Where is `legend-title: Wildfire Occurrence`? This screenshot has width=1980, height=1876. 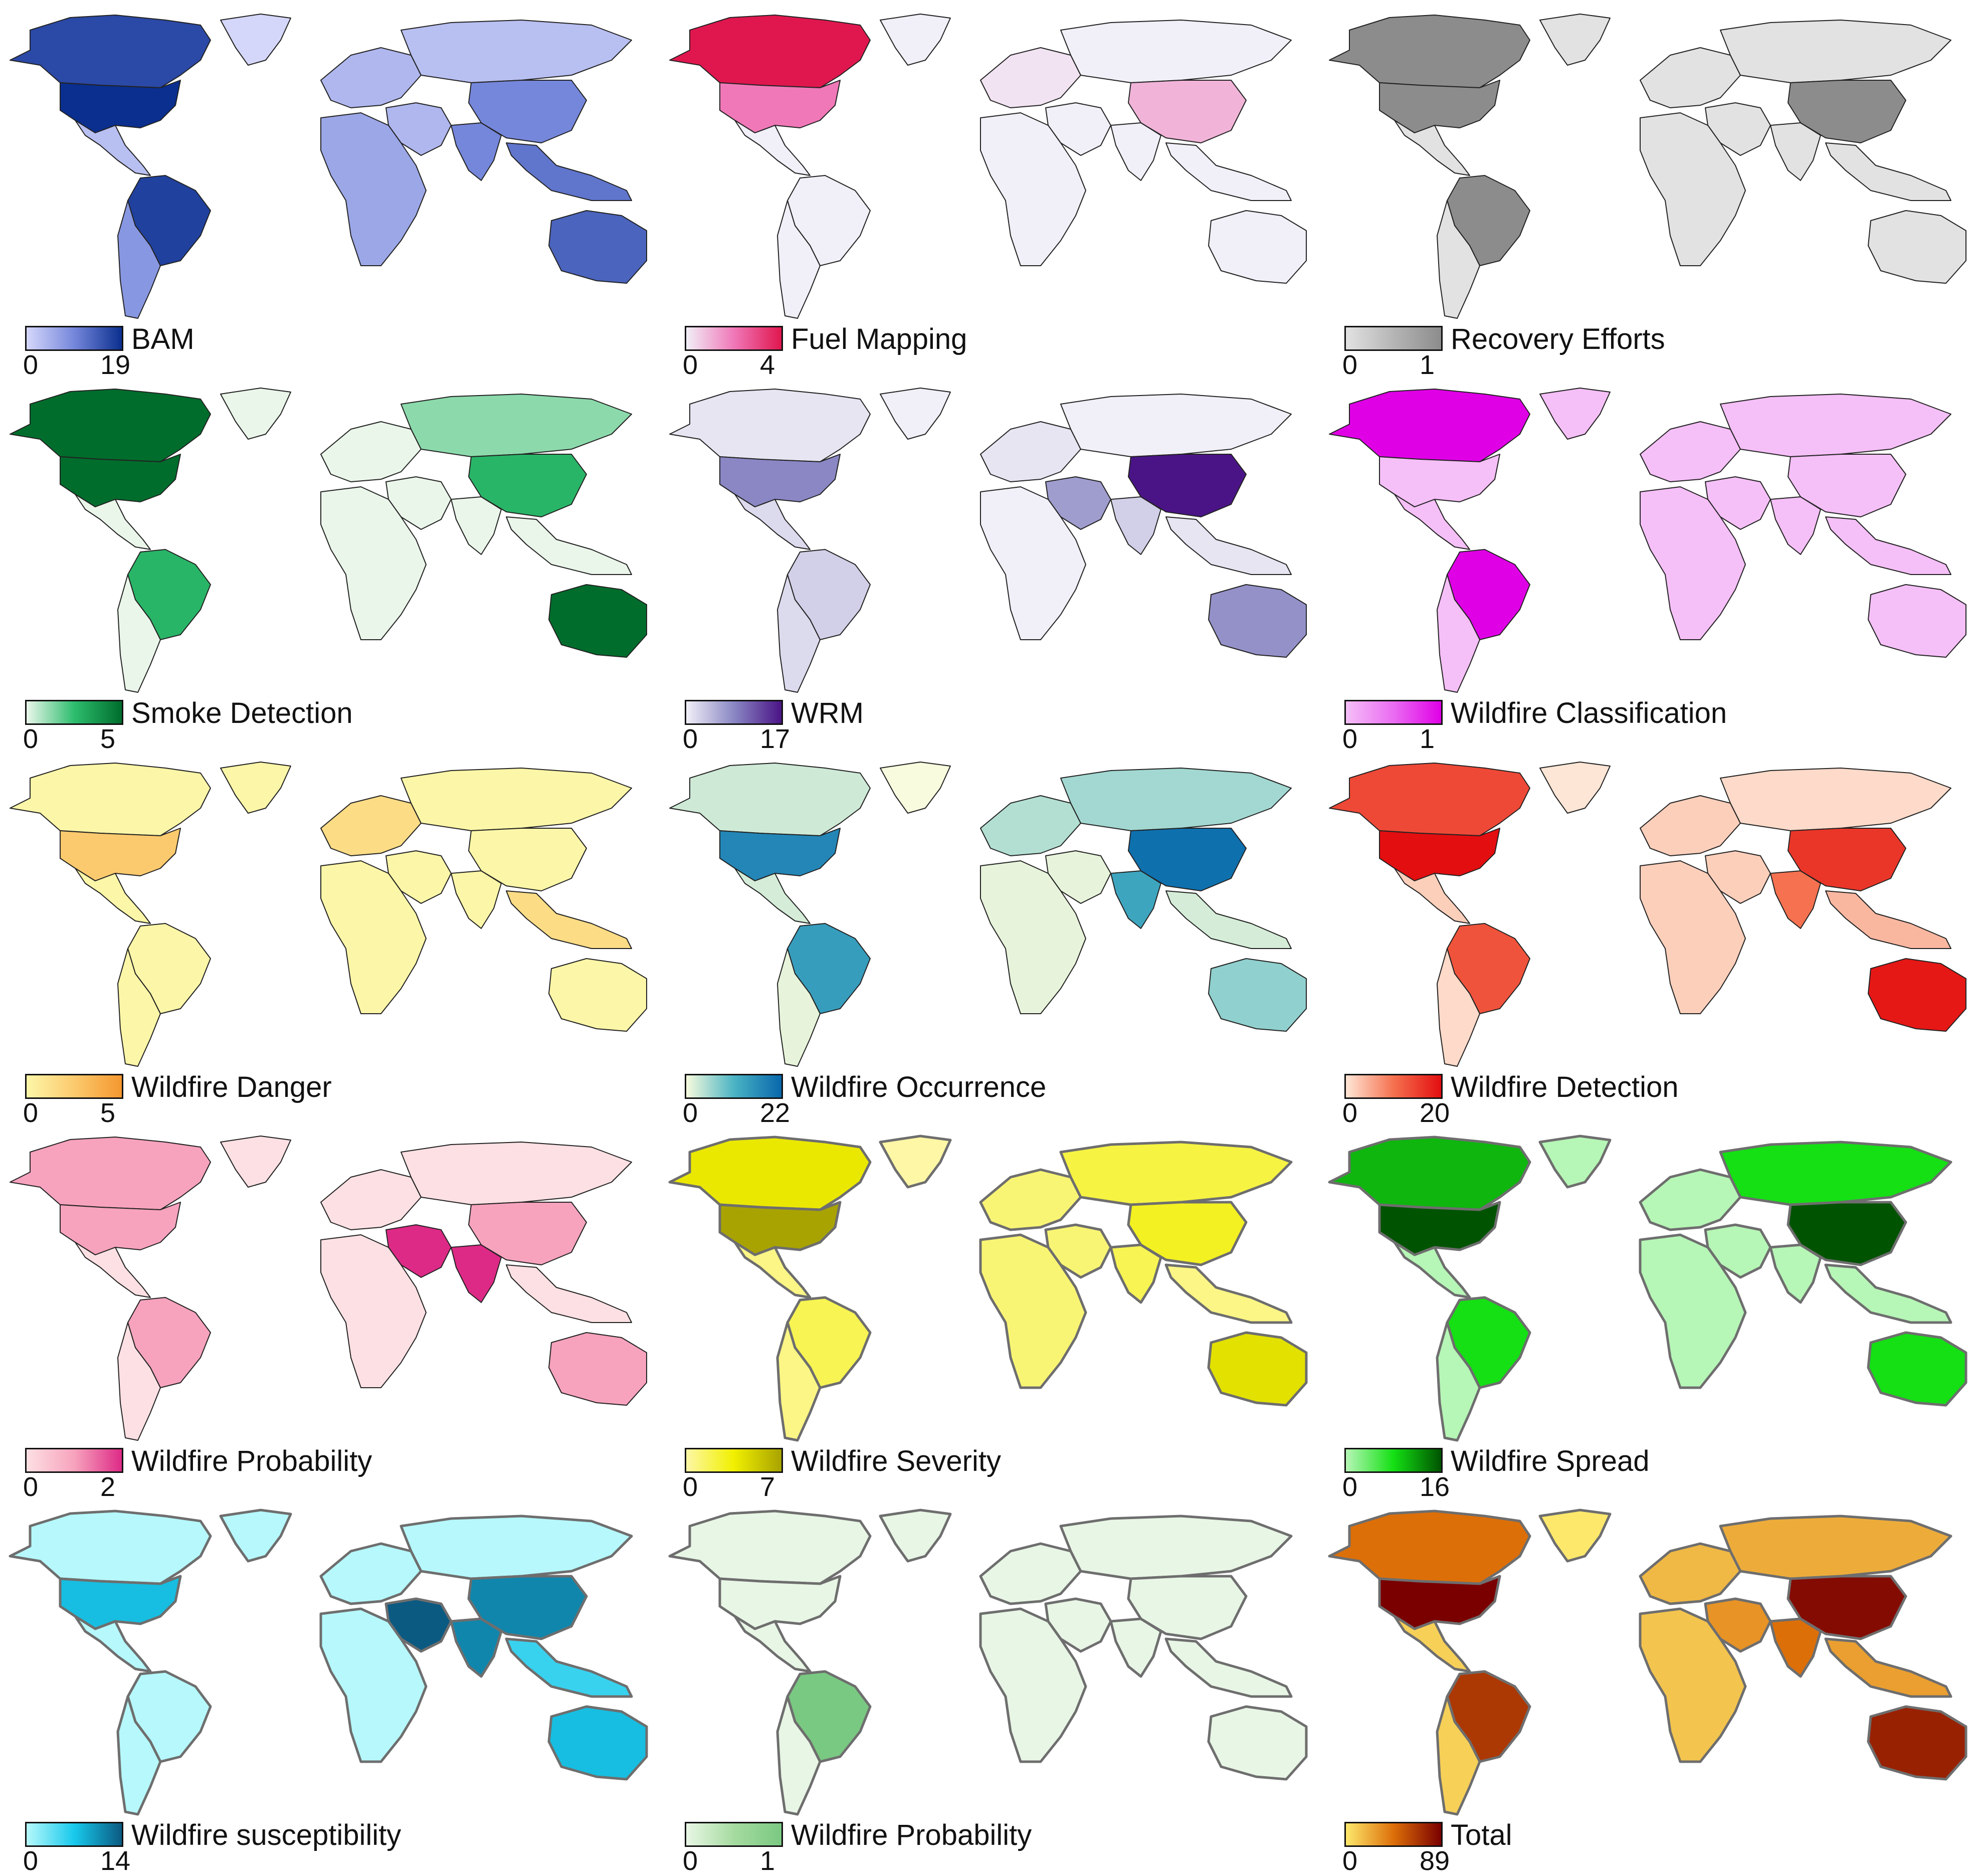
legend-title: Wildfire Occurrence is located at coordinates (919, 1087).